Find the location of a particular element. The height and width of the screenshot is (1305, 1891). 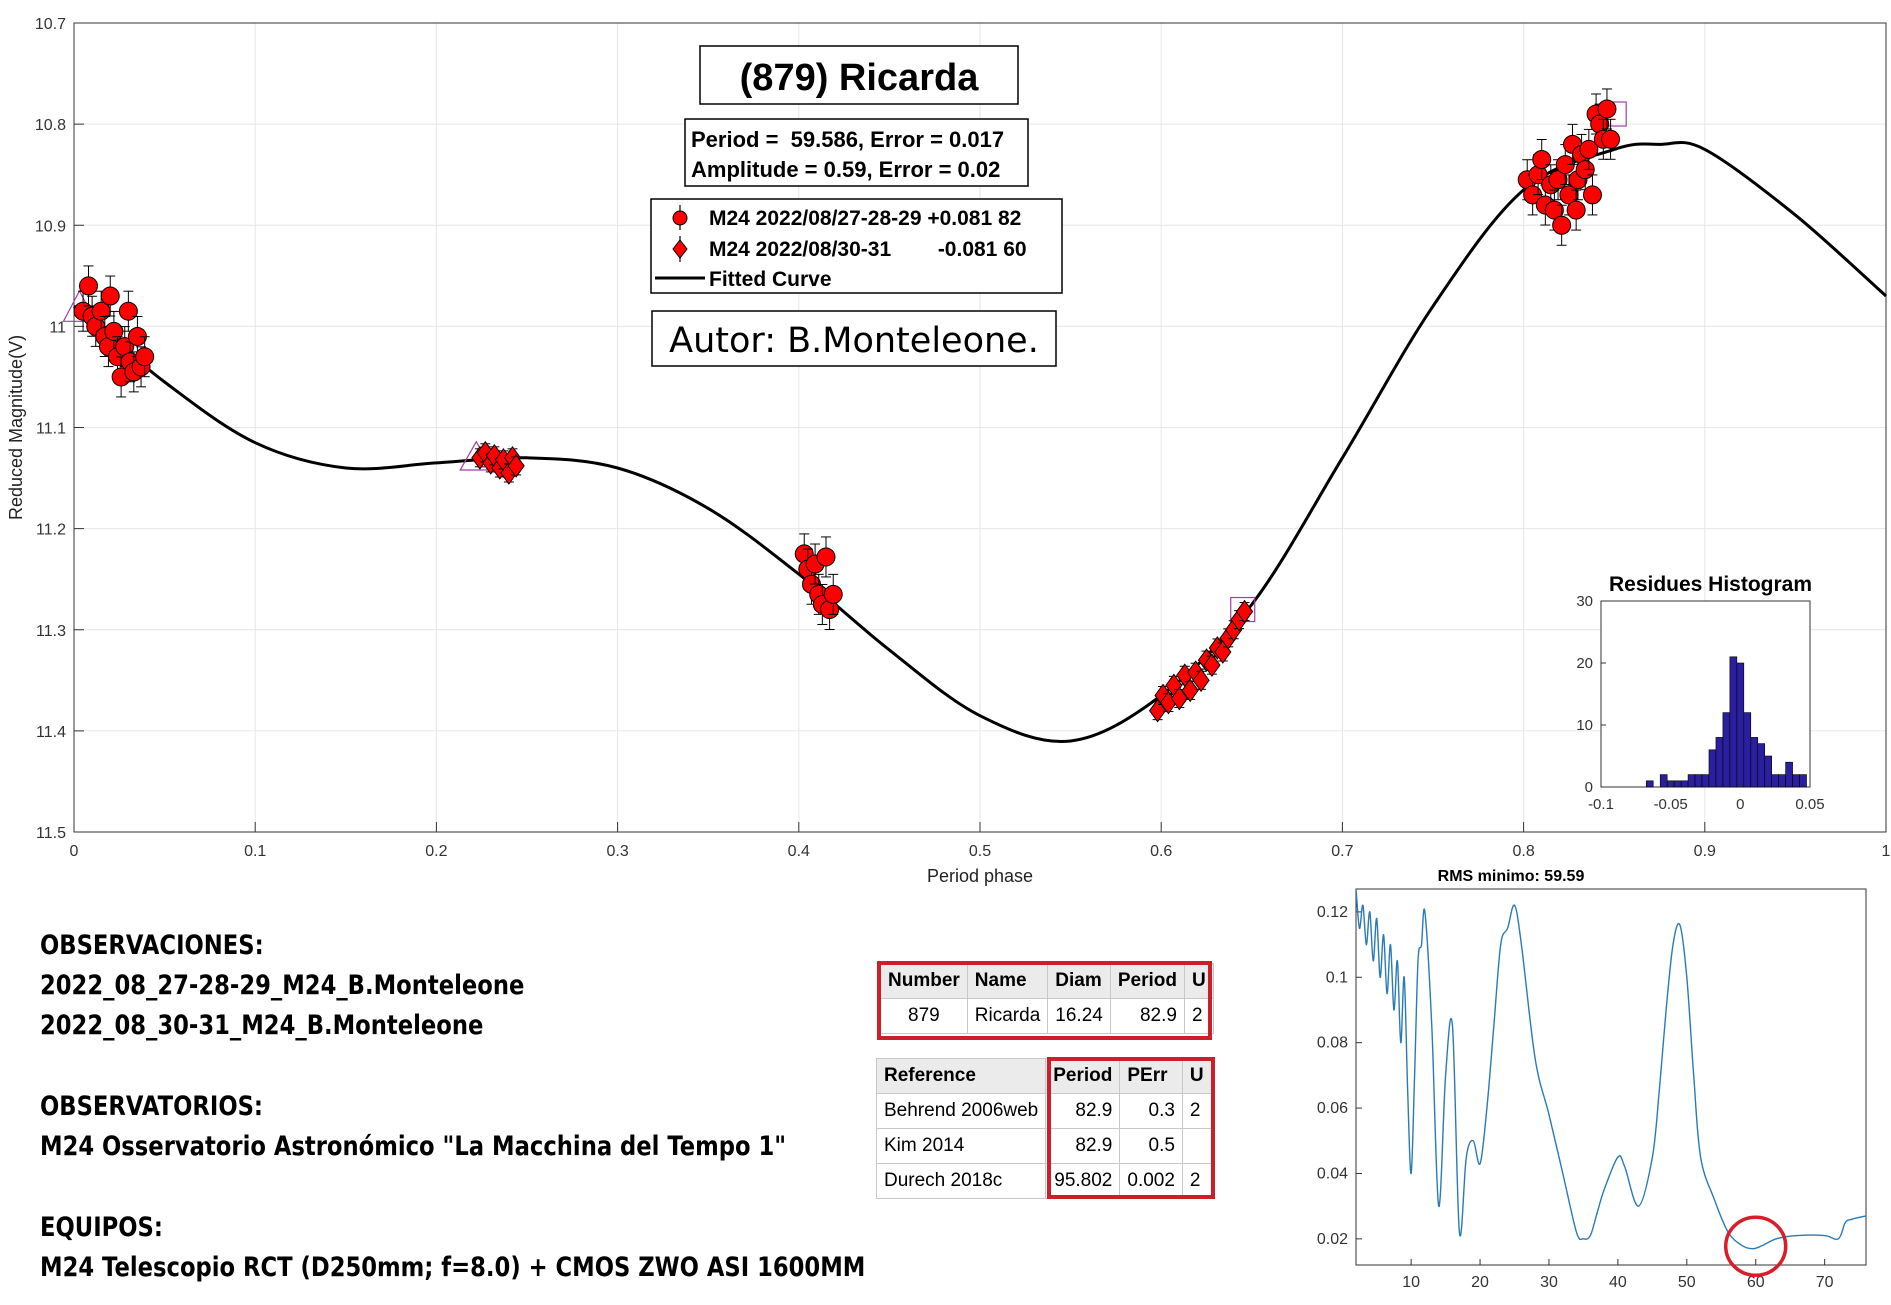

lcdb-cell-period: 82.9 is located at coordinates (1147, 1016).